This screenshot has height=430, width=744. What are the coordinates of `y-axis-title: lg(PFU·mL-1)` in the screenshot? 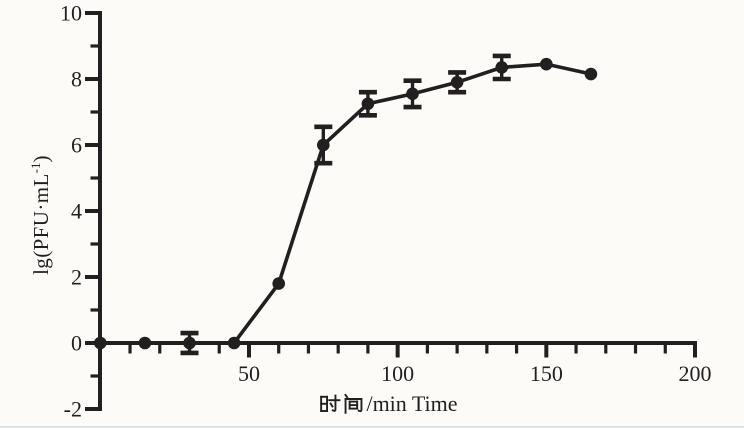 It's located at (41, 215).